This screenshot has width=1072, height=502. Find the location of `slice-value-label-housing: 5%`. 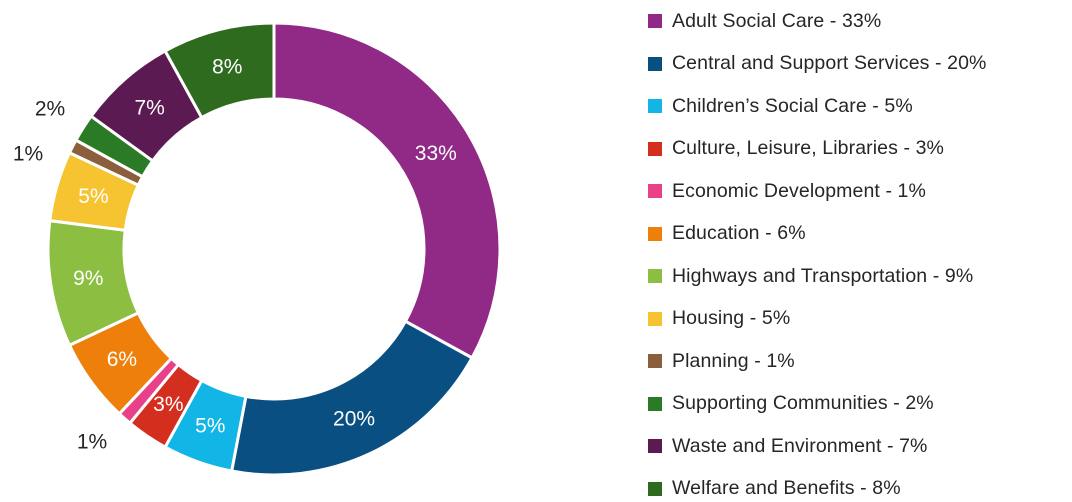

slice-value-label-housing: 5% is located at coordinates (93, 196).